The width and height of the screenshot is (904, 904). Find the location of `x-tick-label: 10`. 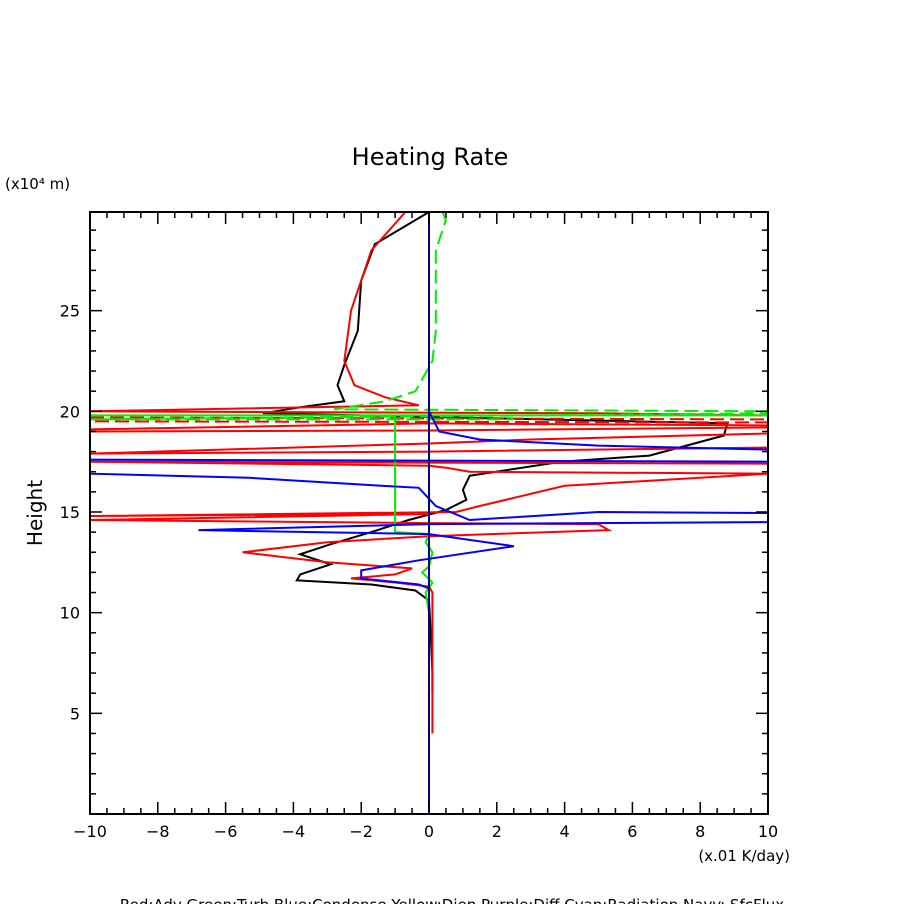

x-tick-label: 10 is located at coordinates (768, 831).